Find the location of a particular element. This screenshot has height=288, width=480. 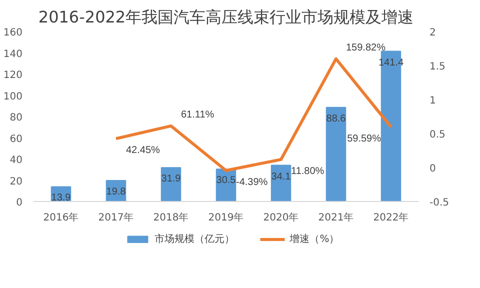

y2-tick-label: 0.5 is located at coordinates (438, 135).